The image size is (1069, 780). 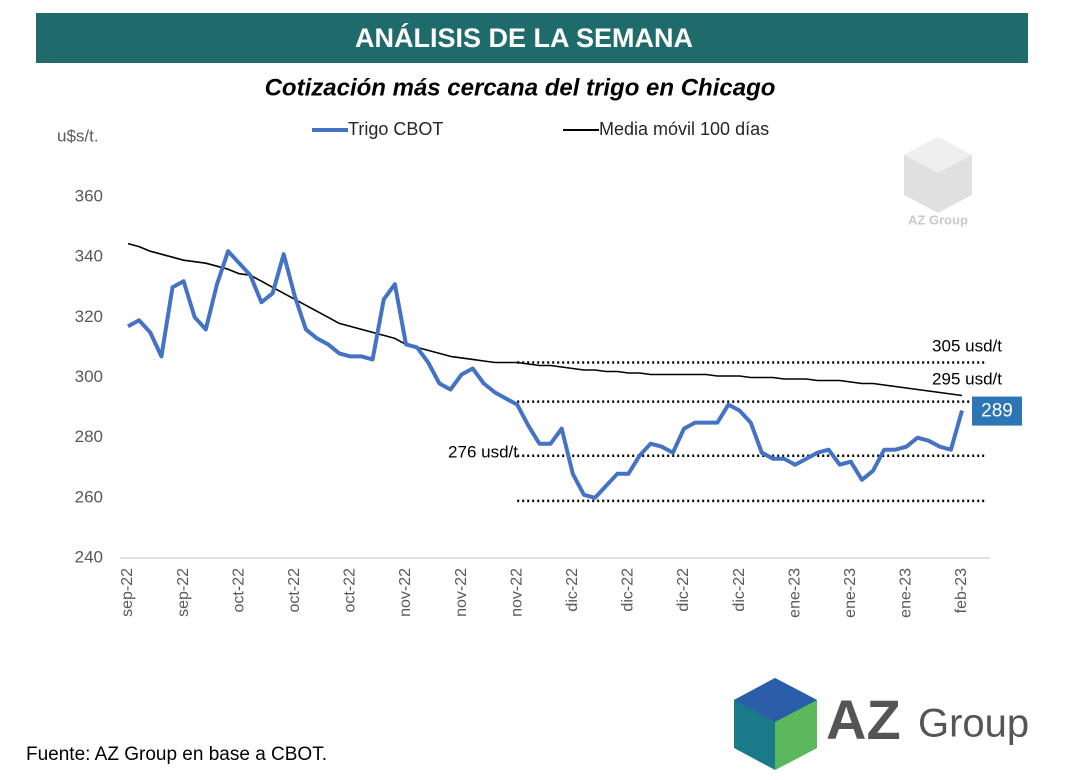 I want to click on logo: AZ Group, so click(x=881, y=724).